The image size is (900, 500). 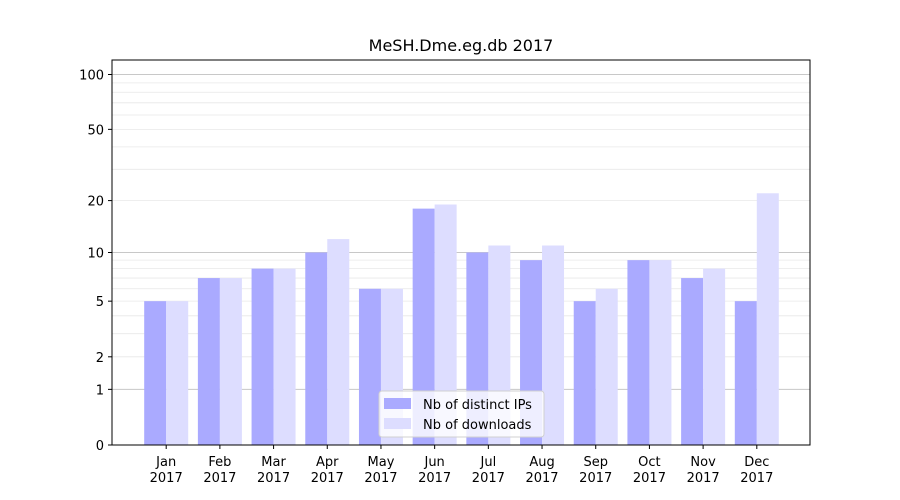 What do you see at coordinates (488, 462) in the screenshot?
I see `x-tick-label-month: Jul` at bounding box center [488, 462].